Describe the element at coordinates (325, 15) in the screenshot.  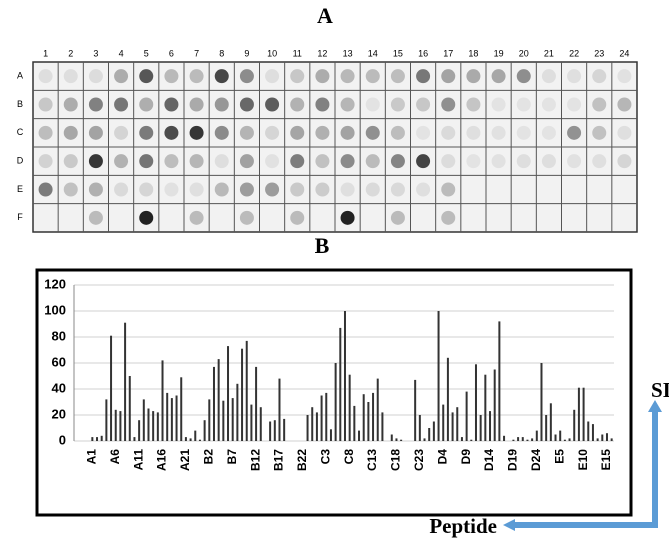
I see `panel-label: A` at that location.